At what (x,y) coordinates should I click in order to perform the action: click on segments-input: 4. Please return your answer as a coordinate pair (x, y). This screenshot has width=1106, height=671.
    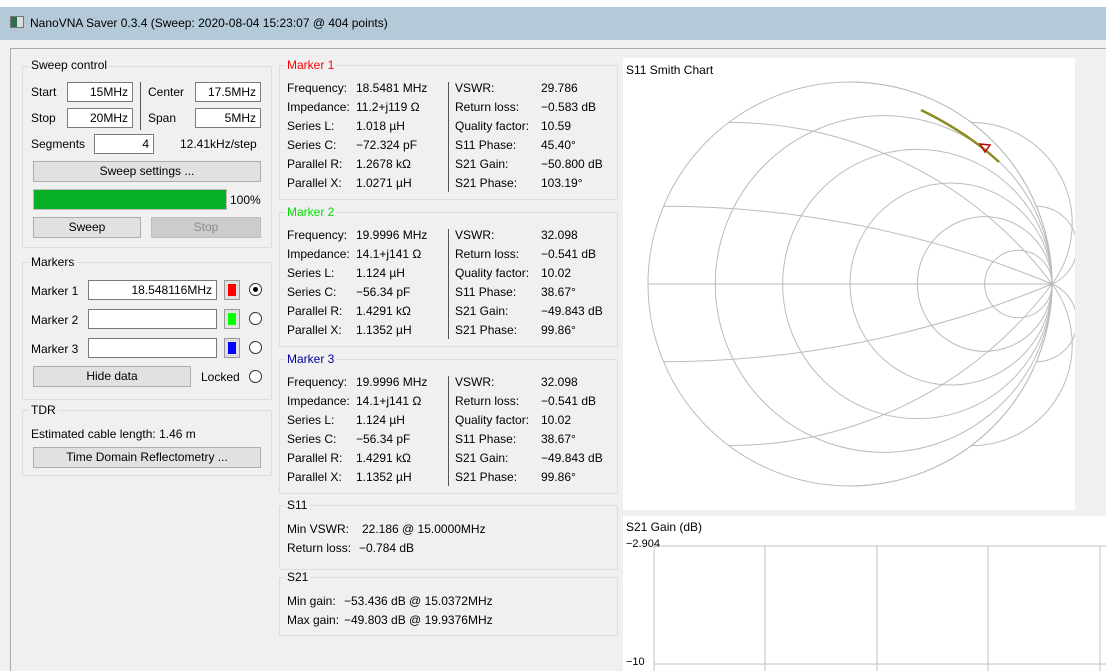
    Looking at the image, I should click on (124, 144).